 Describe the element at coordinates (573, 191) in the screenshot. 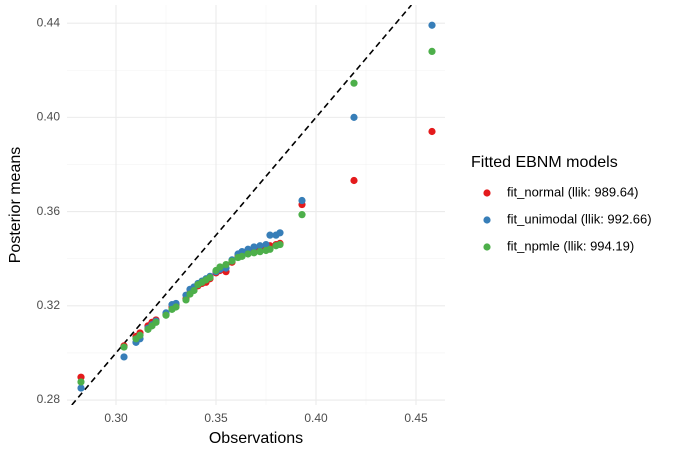

I see `legend-label: fit_normal (llik: 989.64)` at that location.